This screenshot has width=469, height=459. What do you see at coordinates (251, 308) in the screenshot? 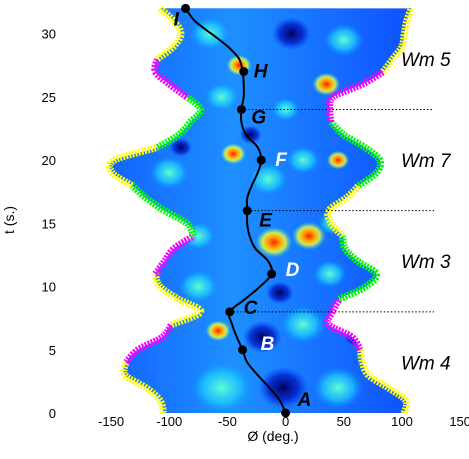
I see `point-label-c: C` at bounding box center [251, 308].